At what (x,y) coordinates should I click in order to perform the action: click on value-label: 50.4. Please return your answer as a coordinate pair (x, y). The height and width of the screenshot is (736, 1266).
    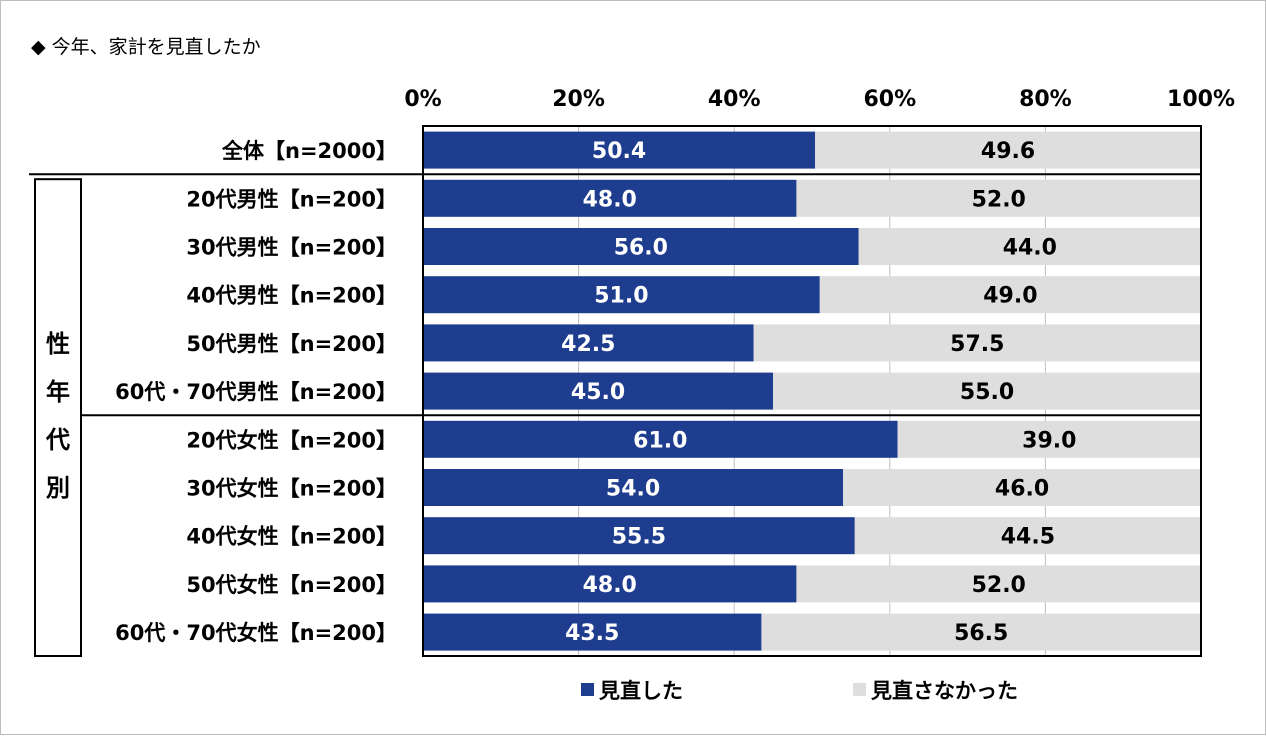
    Looking at the image, I should click on (619, 151).